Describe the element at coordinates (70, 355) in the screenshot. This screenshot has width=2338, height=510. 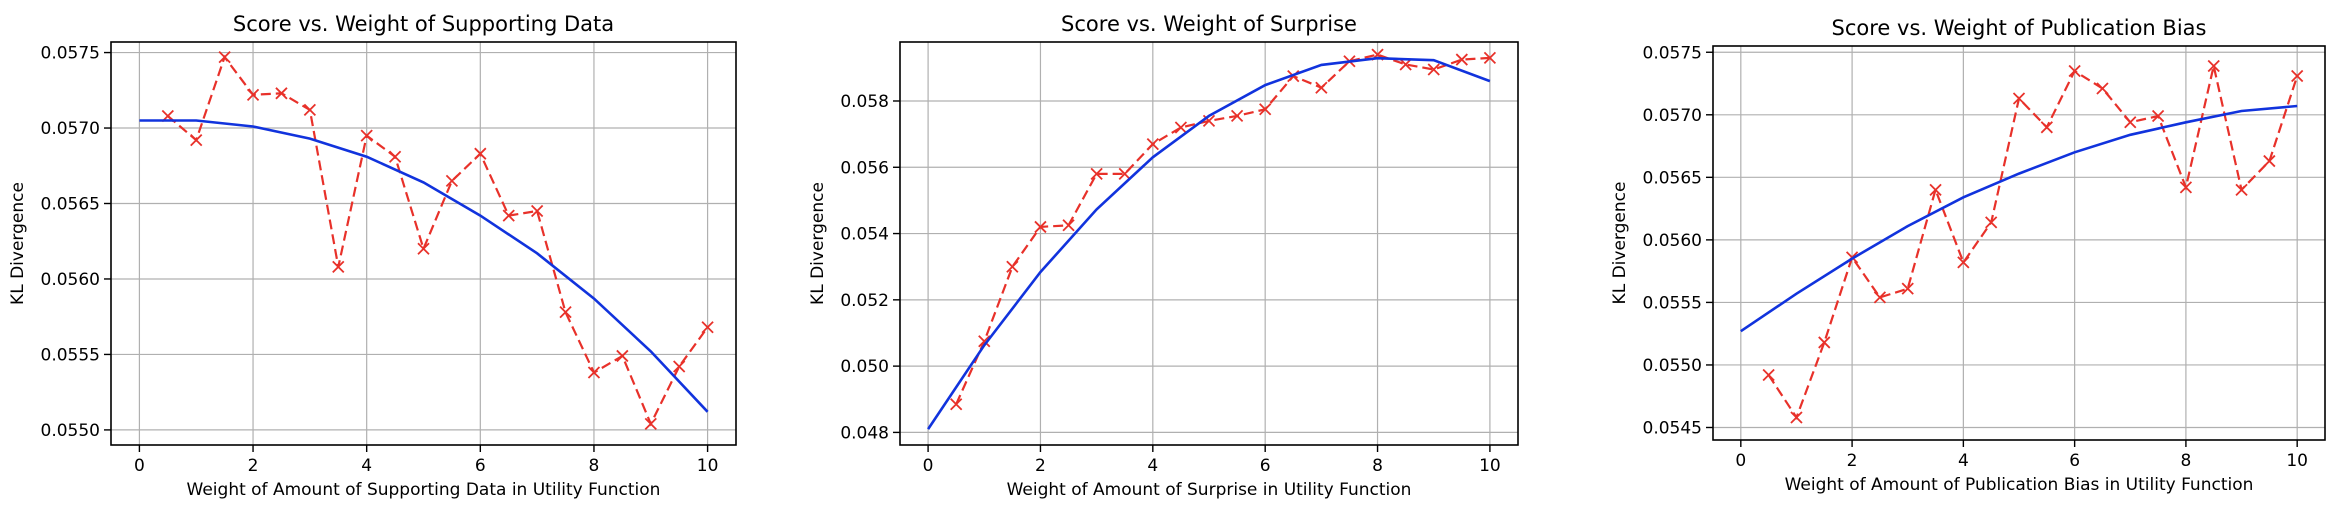
I see `y-tick-label: 0.0555` at that location.